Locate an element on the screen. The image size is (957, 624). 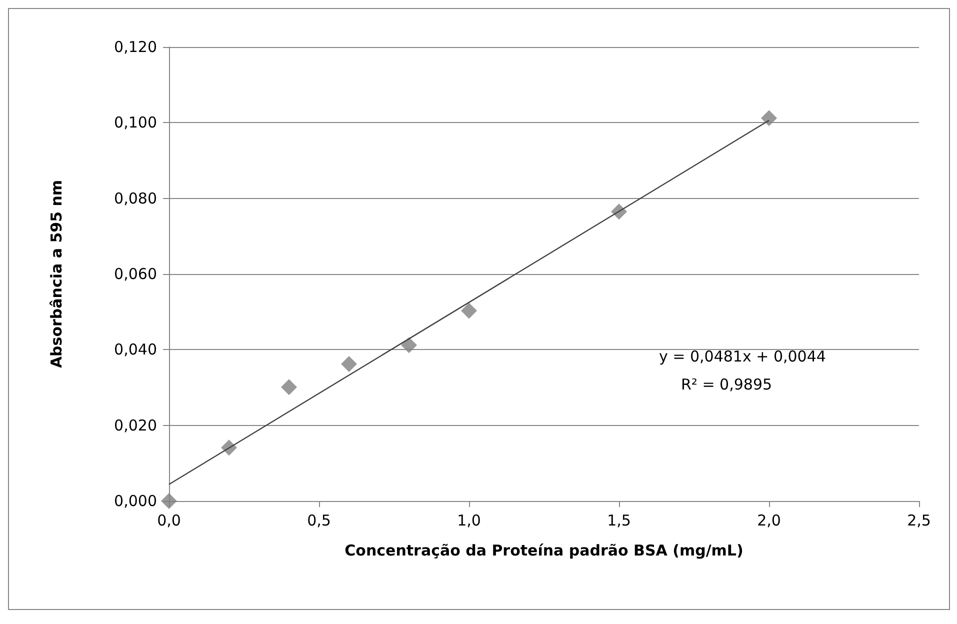
y-axis-title: Absorbância a 595 nm is located at coordinates (57, 274).